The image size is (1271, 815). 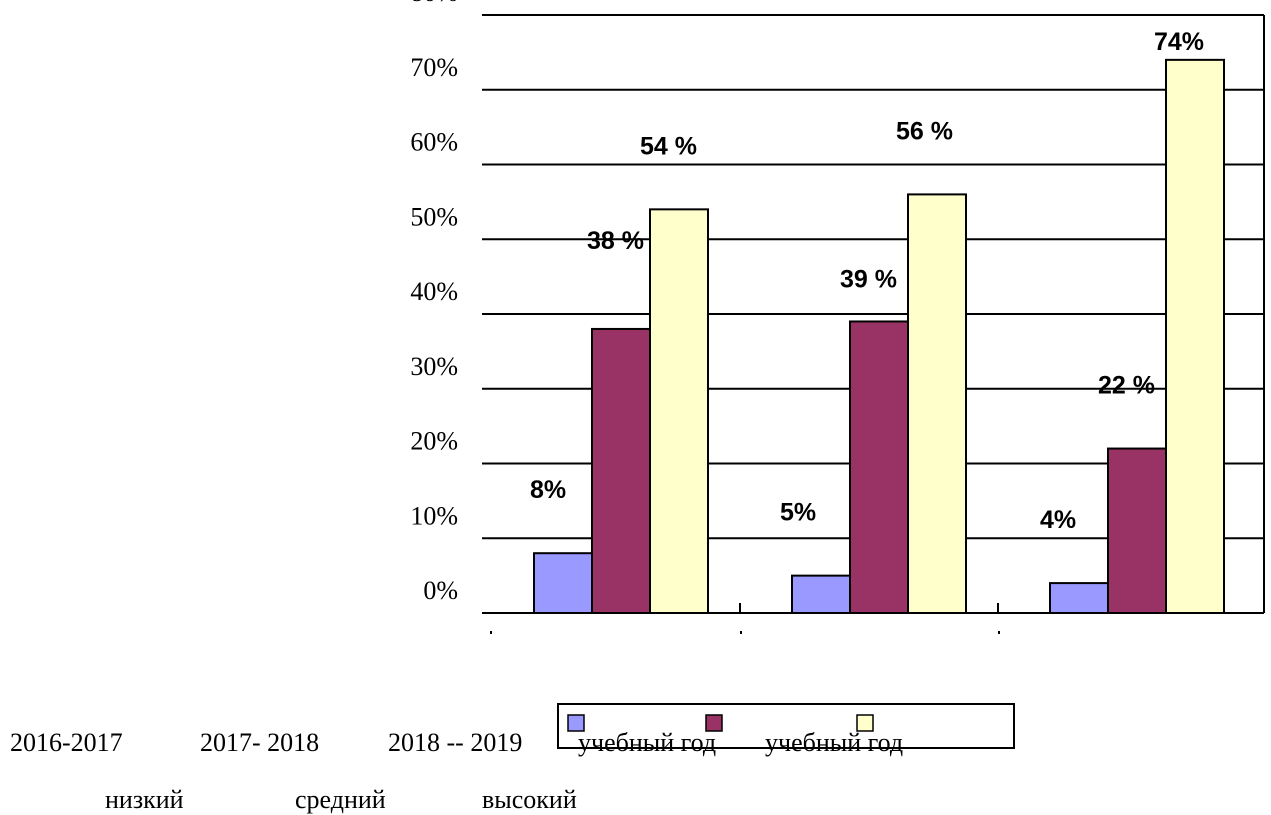 What do you see at coordinates (434, 441) in the screenshot?
I see `y-tick-label: 20%` at bounding box center [434, 441].